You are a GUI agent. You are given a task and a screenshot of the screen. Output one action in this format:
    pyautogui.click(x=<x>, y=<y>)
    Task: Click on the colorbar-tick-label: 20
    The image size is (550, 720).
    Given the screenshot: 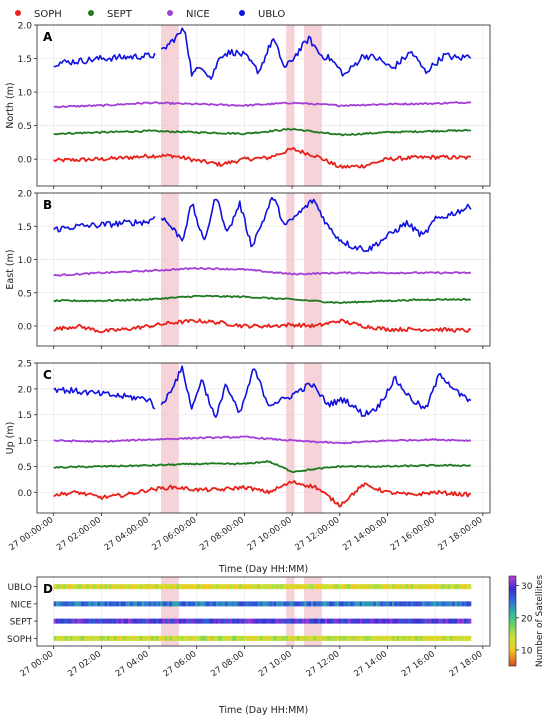 What is the action you would take?
    pyautogui.click(x=527, y=619)
    